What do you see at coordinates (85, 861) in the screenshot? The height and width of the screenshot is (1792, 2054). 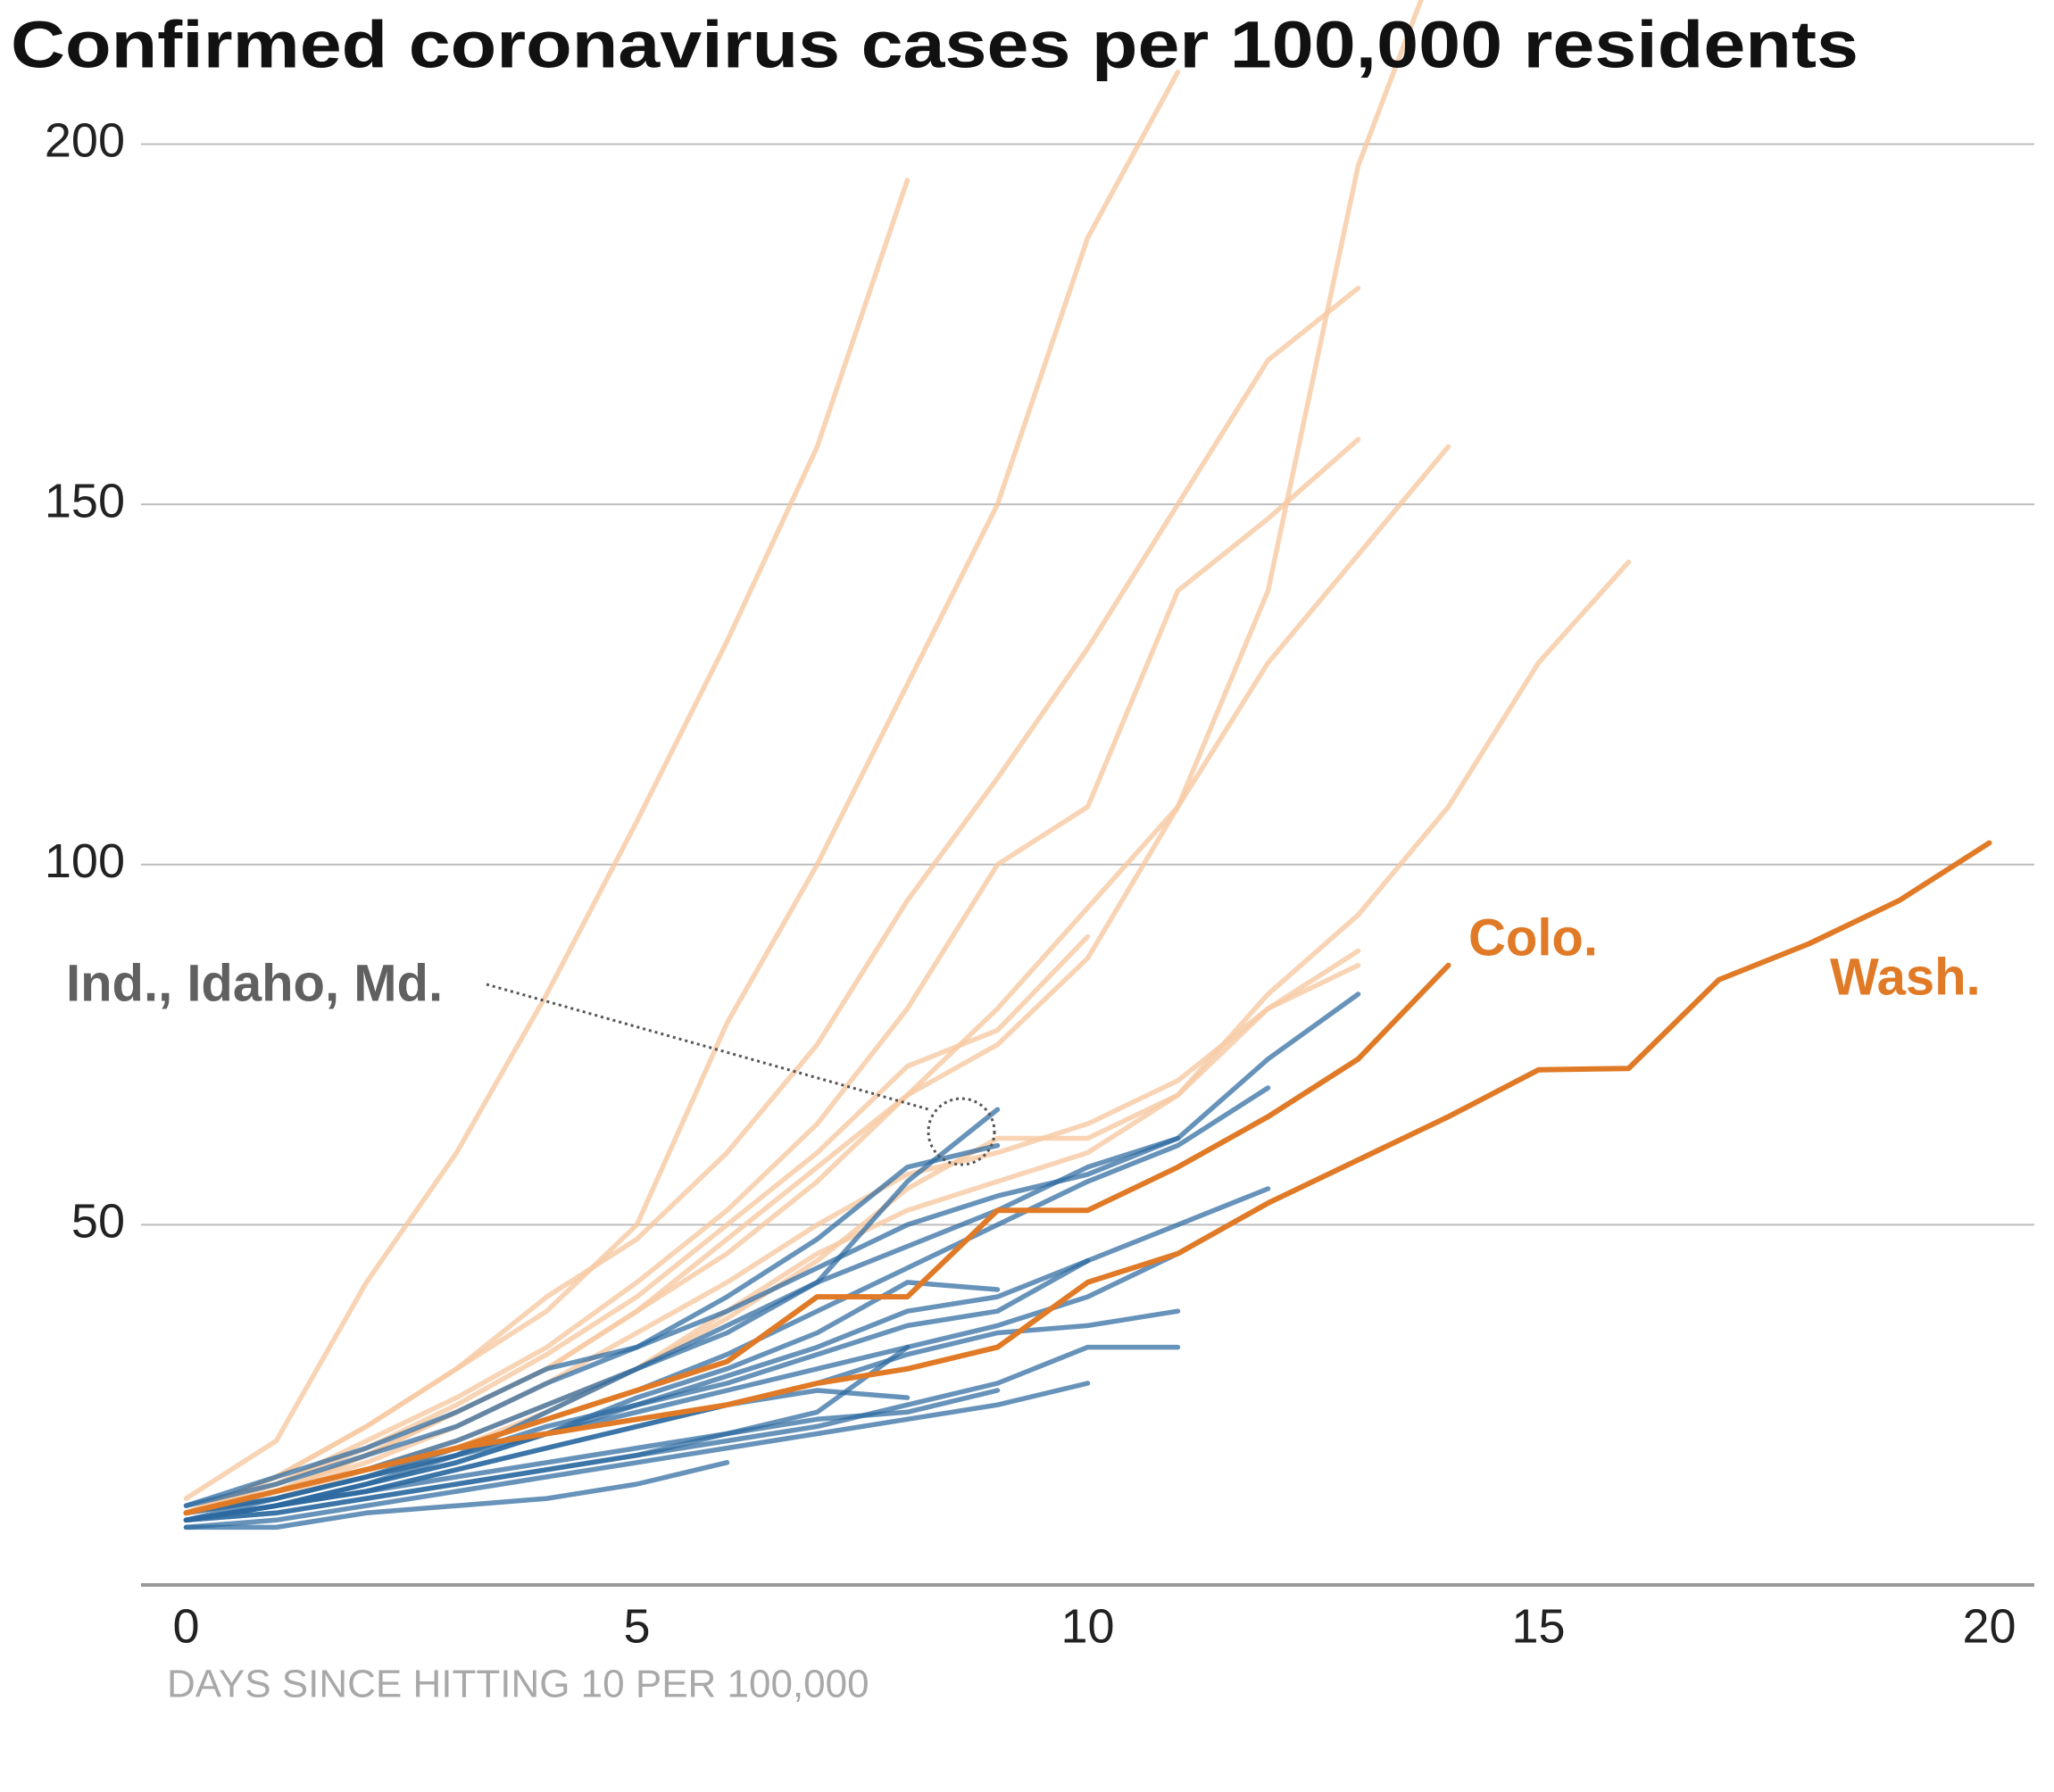 I see `y-tick-label: 100` at bounding box center [85, 861].